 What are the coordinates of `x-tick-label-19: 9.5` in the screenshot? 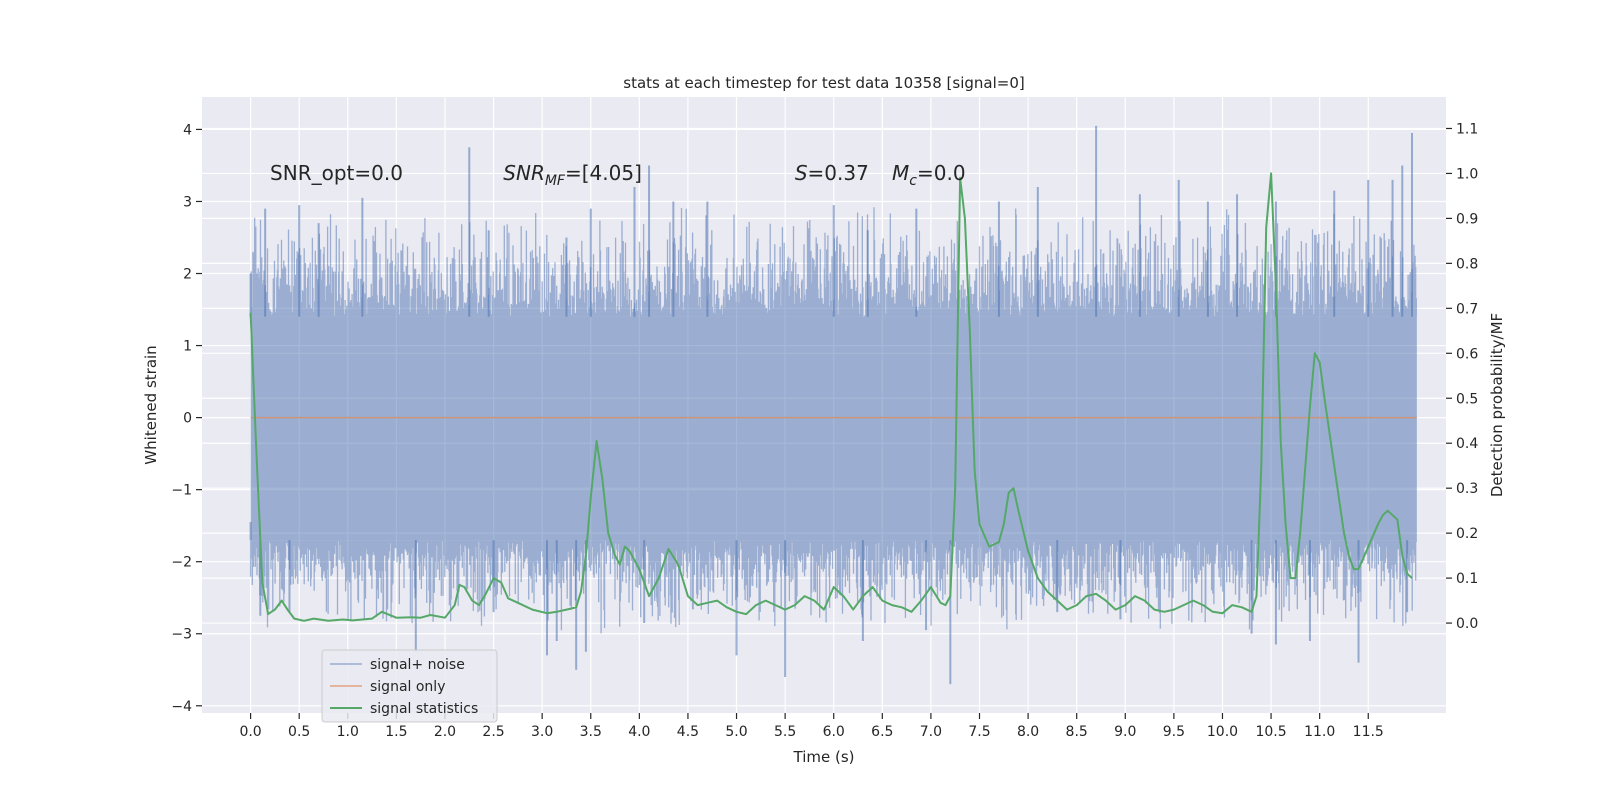 It's located at (1174, 732).